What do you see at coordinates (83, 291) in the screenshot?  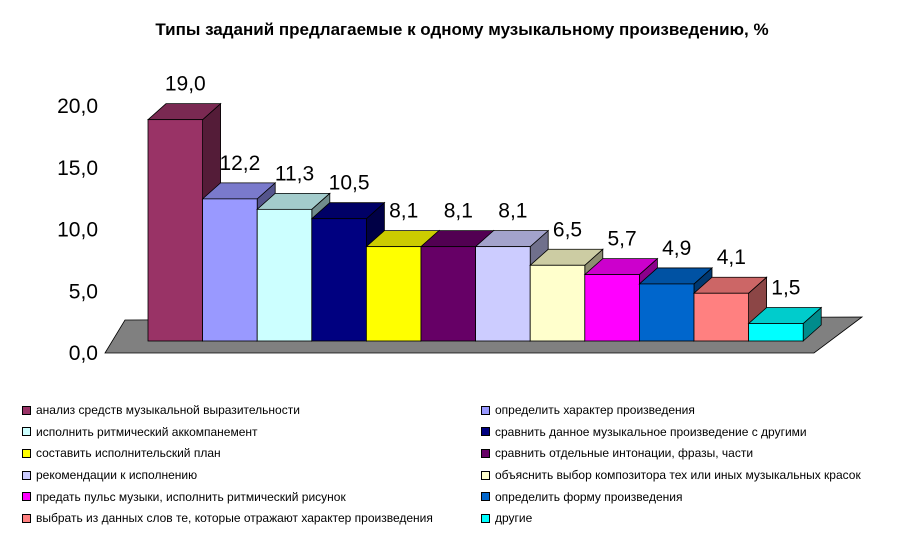 I see `y-tick-label: 5,0` at bounding box center [83, 291].